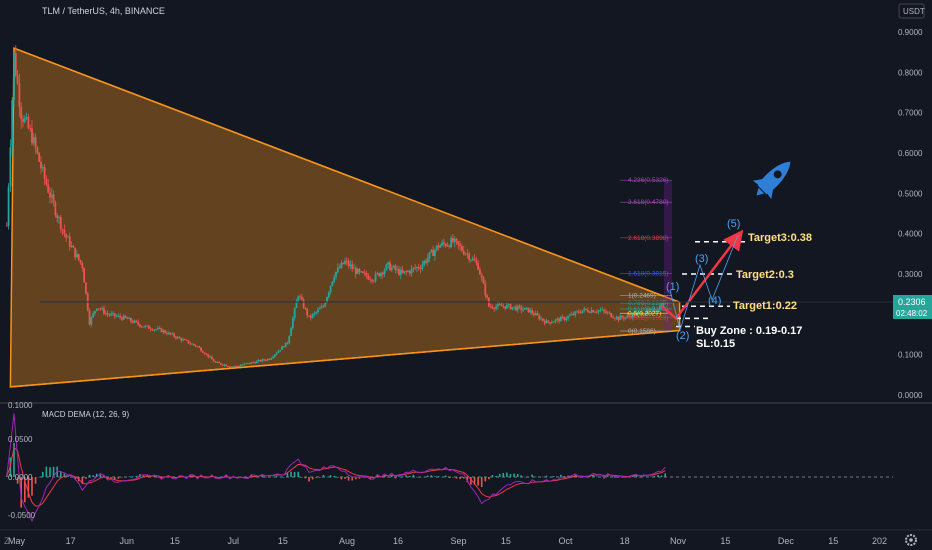 The width and height of the screenshot is (932, 550). Describe the element at coordinates (103, 11) in the screenshot. I see `symbol-title: TLM / TetherUS, 4h, BINANCE` at that location.